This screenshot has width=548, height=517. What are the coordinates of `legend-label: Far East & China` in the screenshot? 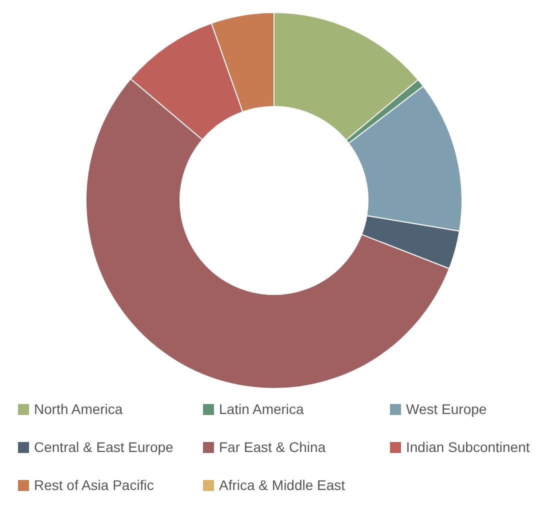 It's located at (272, 447).